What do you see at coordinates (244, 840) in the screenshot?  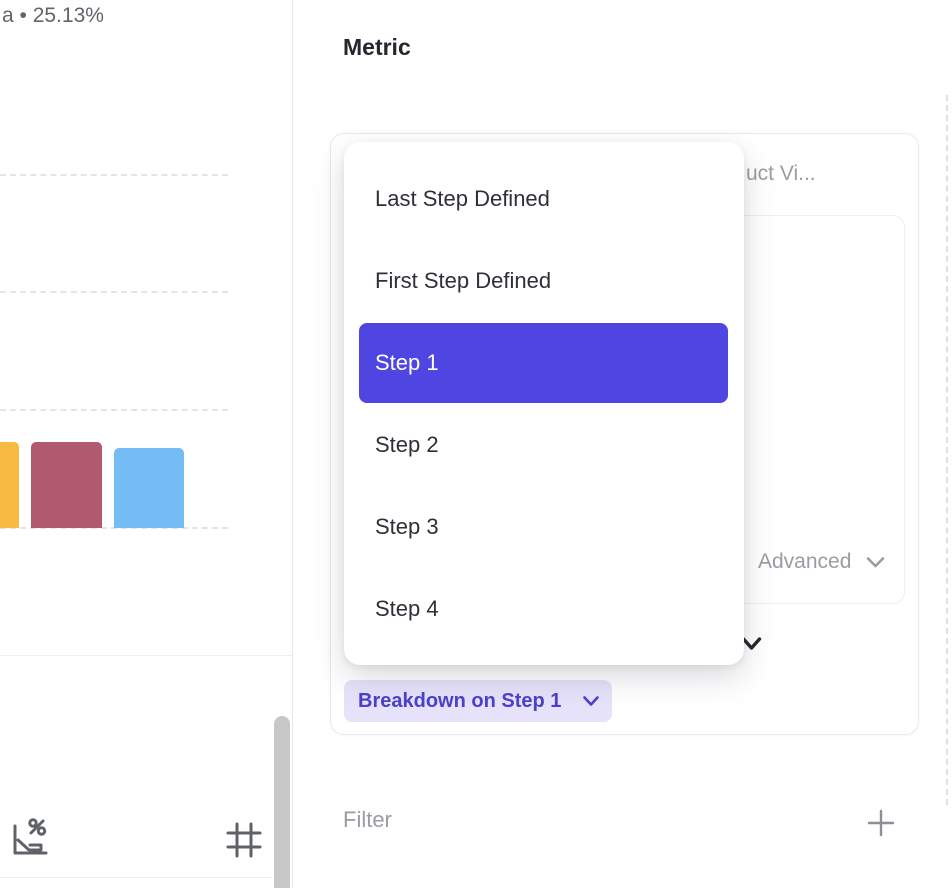 I see `hash-grid-icon` at bounding box center [244, 840].